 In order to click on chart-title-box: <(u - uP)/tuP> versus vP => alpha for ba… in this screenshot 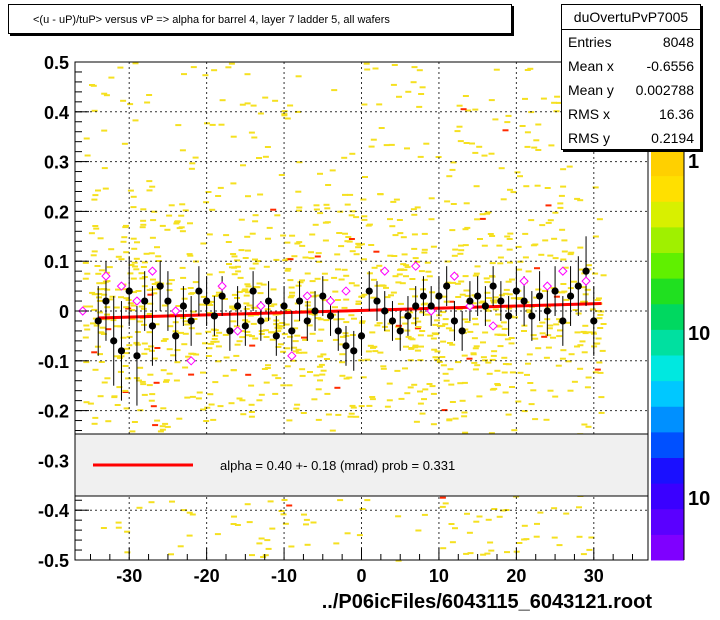, I will do `click(260, 19)`.